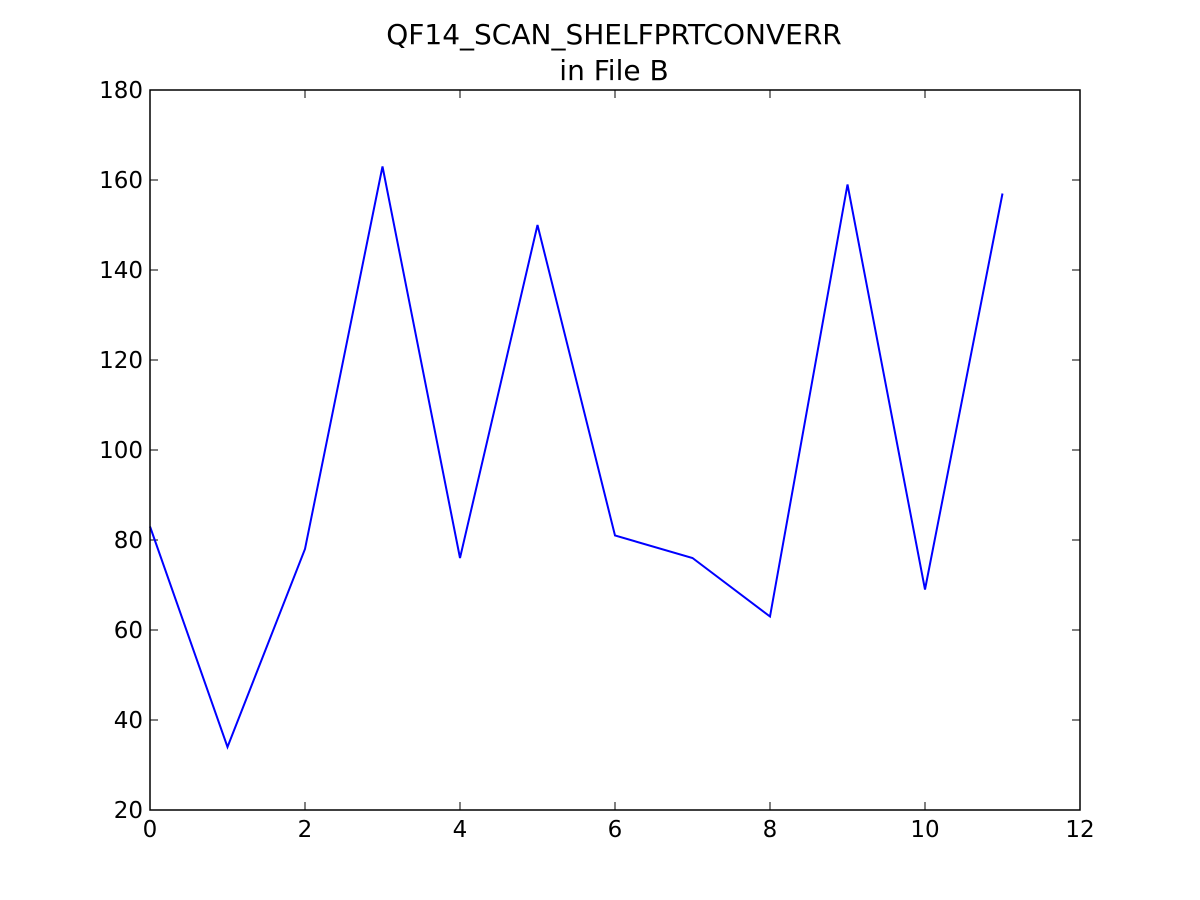 Image resolution: width=1200 pixels, height=900 pixels. I want to click on x-tick-label: 0, so click(150, 830).